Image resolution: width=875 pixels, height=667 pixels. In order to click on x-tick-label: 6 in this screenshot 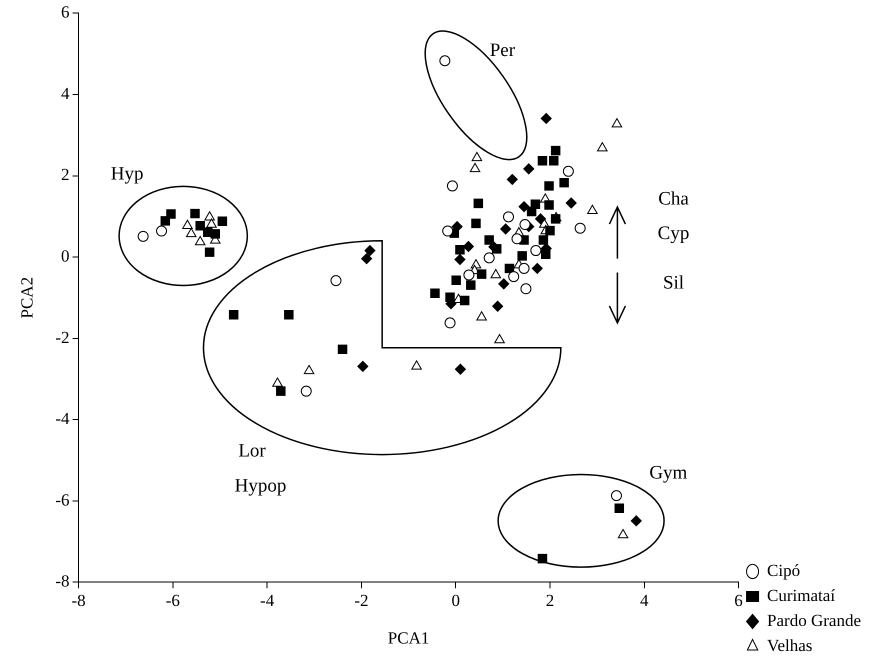, I will do `click(738, 600)`.